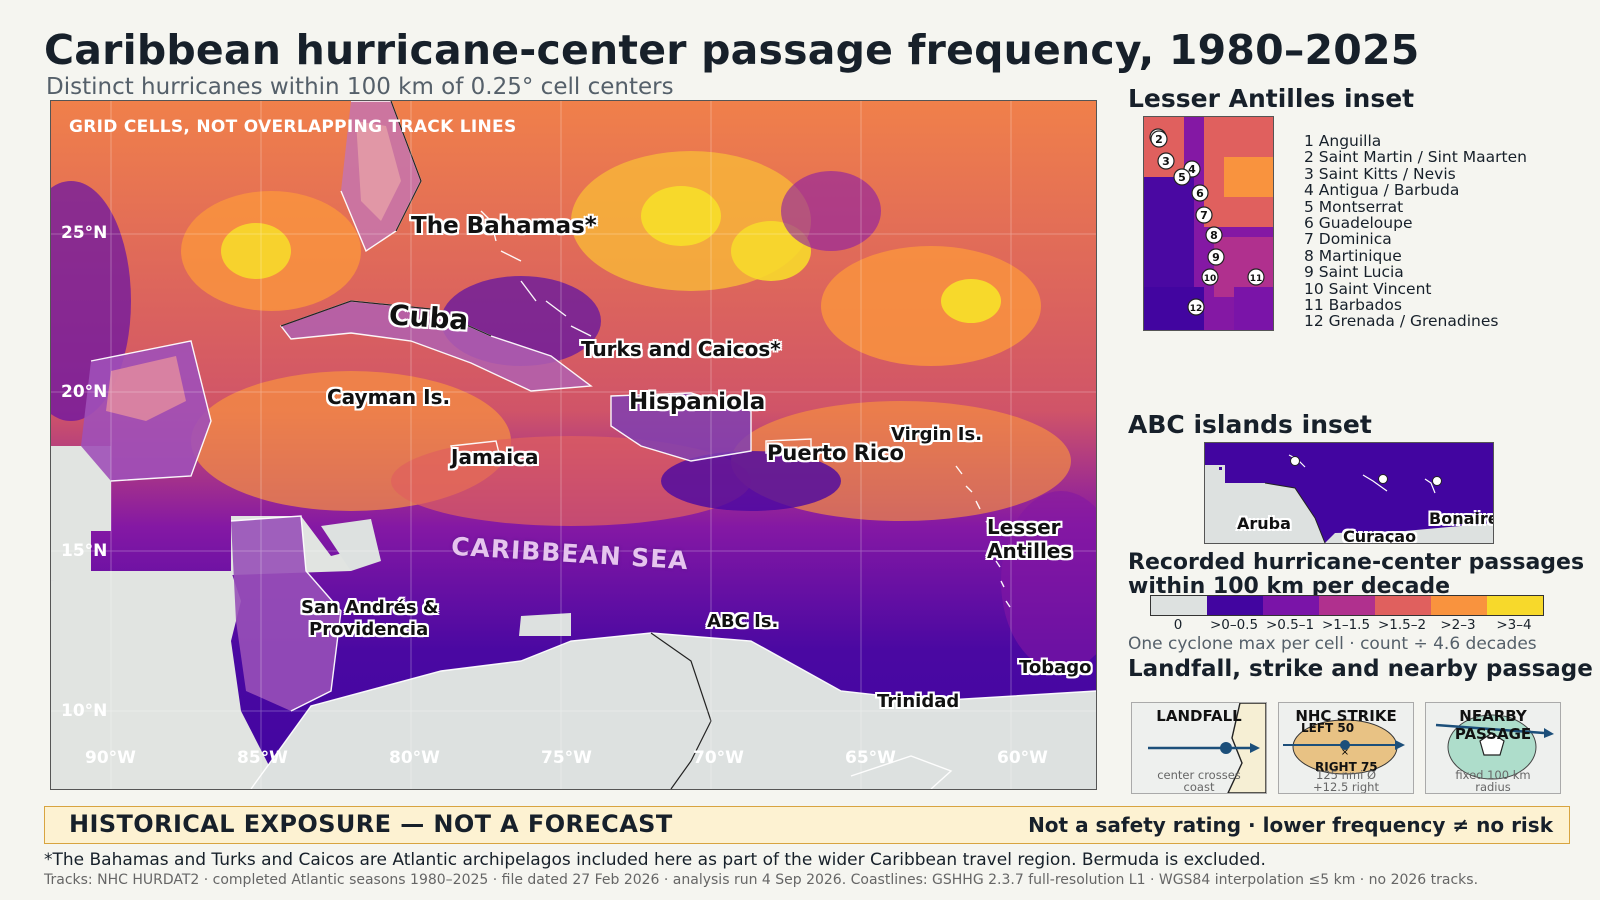 This screenshot has height=900, width=1600. I want to click on island-4: 4 Antigua / Barbuda, so click(1382, 190).